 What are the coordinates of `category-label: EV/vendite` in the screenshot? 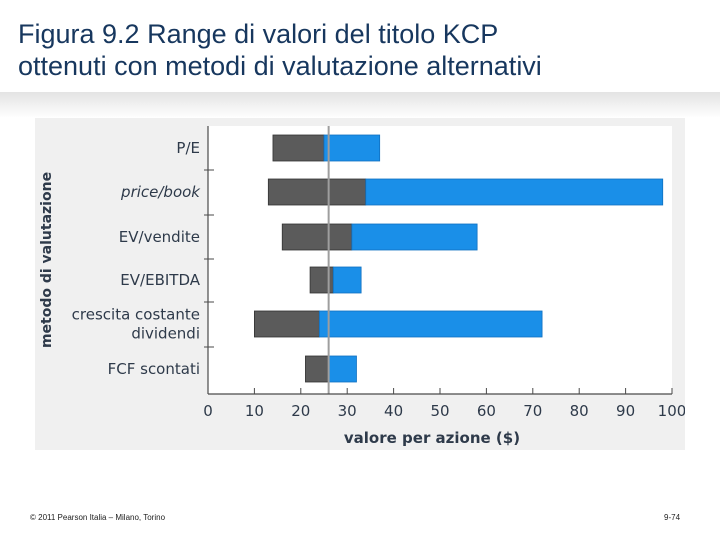 It's located at (159, 237).